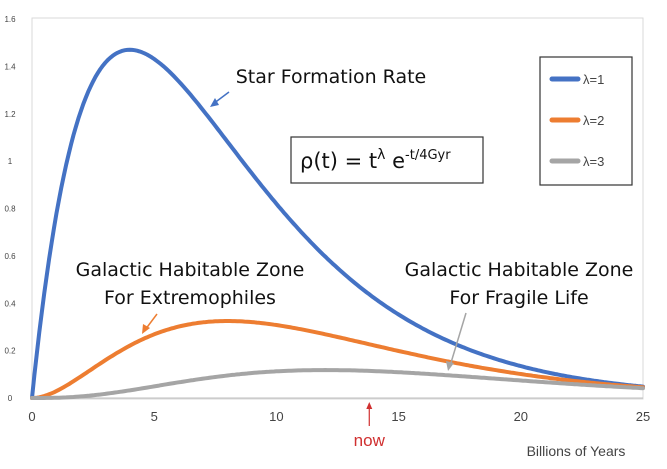 Image resolution: width=667 pixels, height=469 pixels. I want to click on x-tick-label: 10, so click(276, 416).